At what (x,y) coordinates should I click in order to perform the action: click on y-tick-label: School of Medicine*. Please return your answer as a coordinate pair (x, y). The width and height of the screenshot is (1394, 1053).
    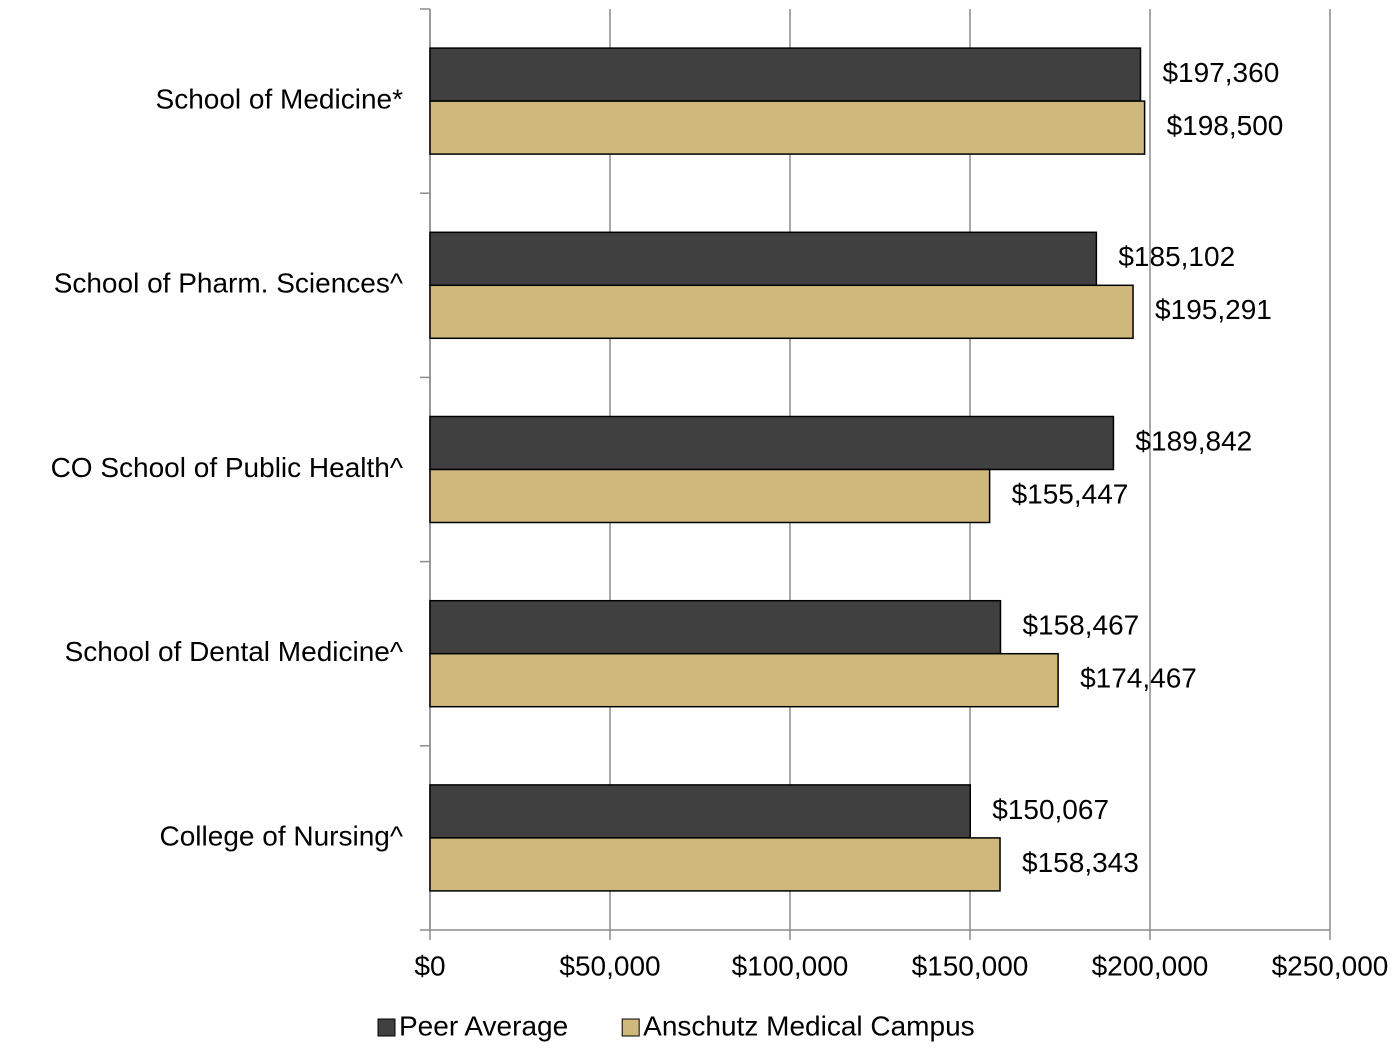
    Looking at the image, I should click on (280, 98).